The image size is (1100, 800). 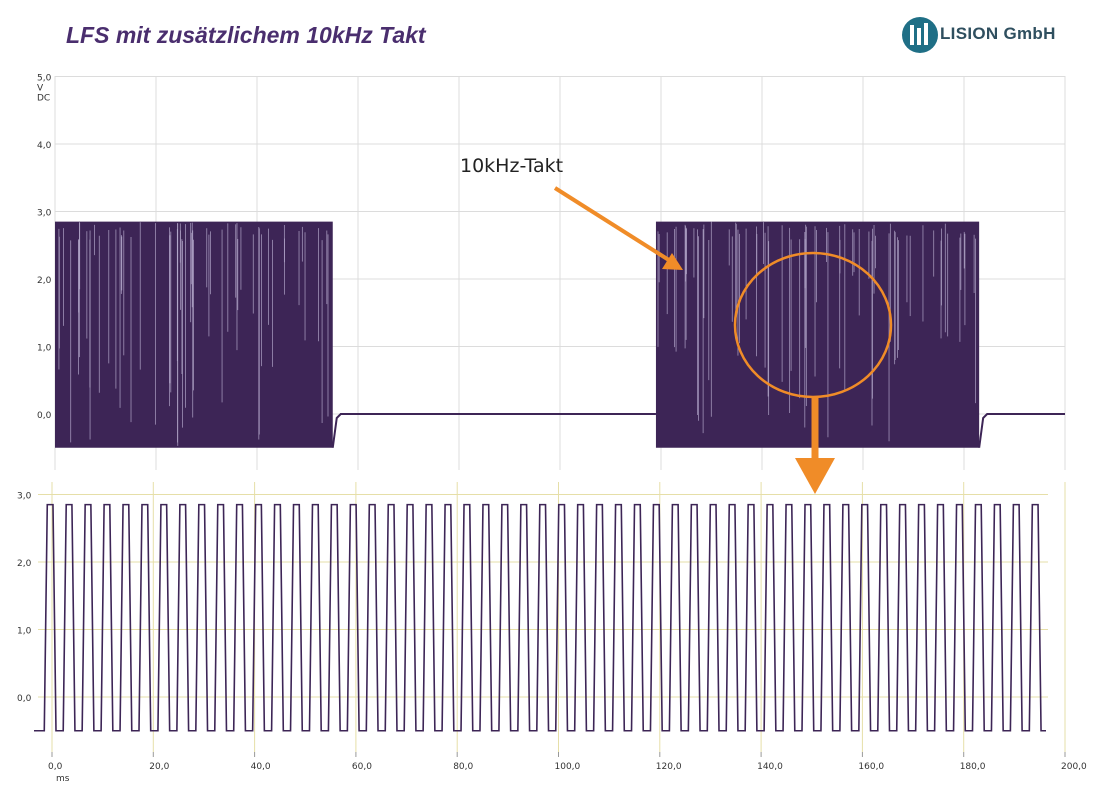 I want to click on top-y-tick-label: 2,0, so click(x=44, y=281).